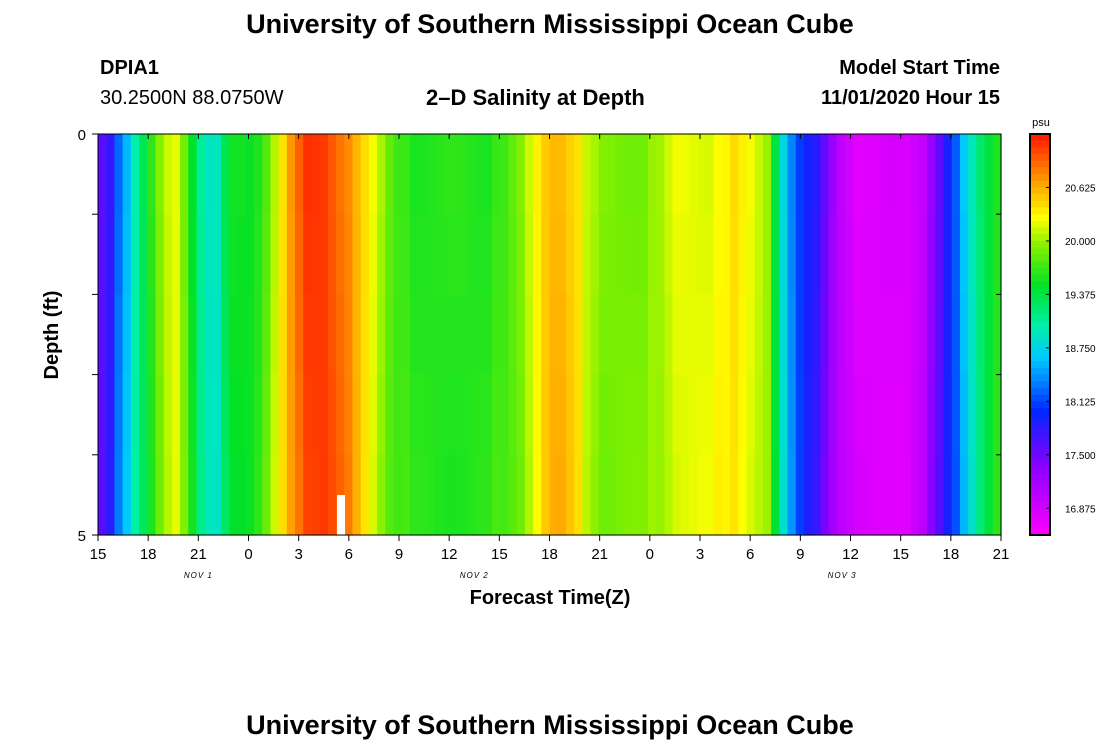 This screenshot has width=1100, height=750. Describe the element at coordinates (1041, 123) in the screenshot. I see `colorbar-units: psu` at that location.